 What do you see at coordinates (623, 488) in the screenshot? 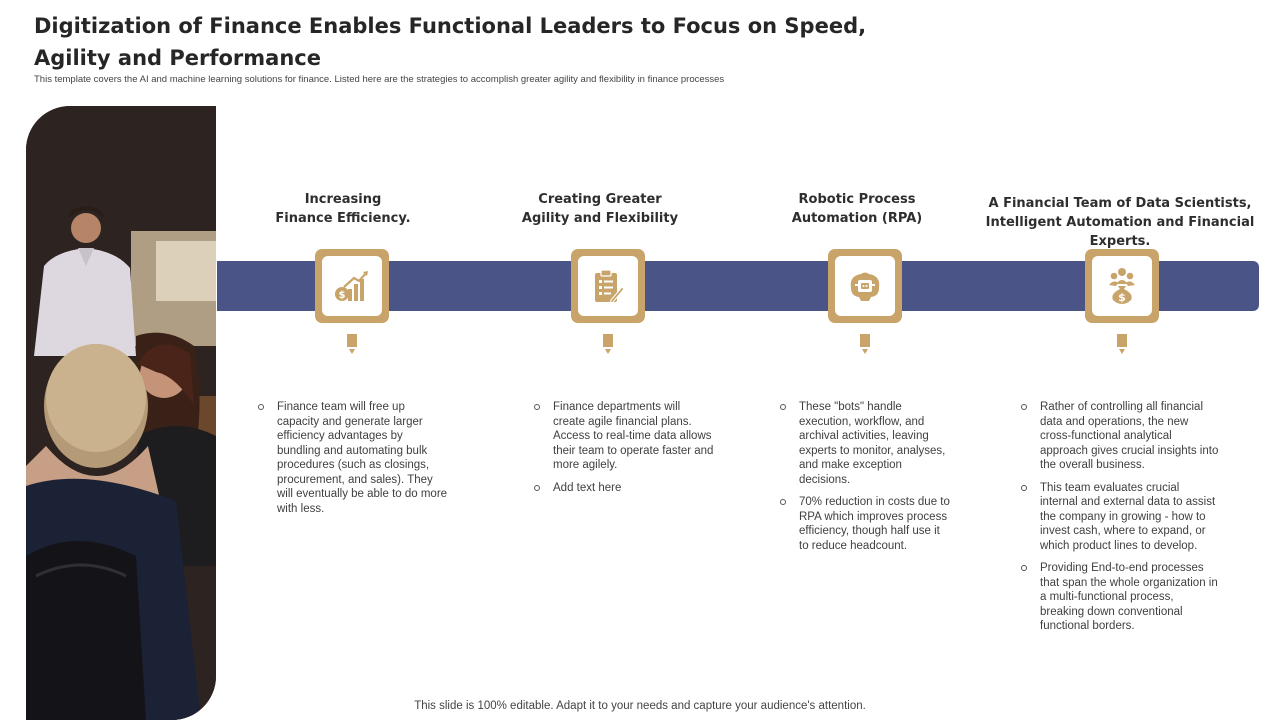
I see `list-item: Add text here` at bounding box center [623, 488].